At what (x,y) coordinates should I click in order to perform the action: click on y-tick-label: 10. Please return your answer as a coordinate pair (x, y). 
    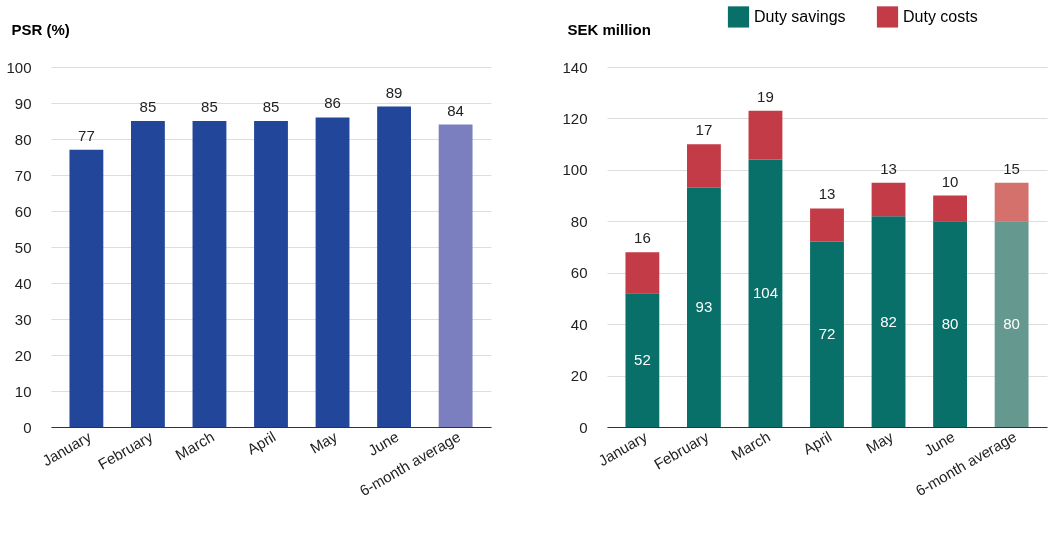
    Looking at the image, I should click on (23, 391).